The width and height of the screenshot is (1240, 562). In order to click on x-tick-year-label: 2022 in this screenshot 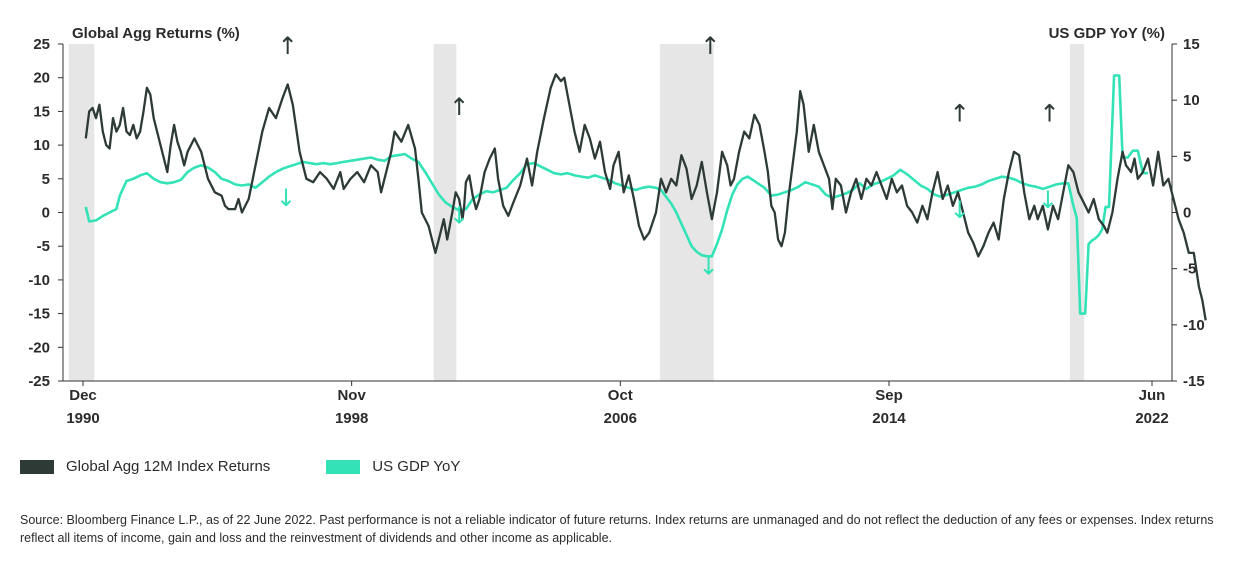, I will do `click(1151, 418)`.